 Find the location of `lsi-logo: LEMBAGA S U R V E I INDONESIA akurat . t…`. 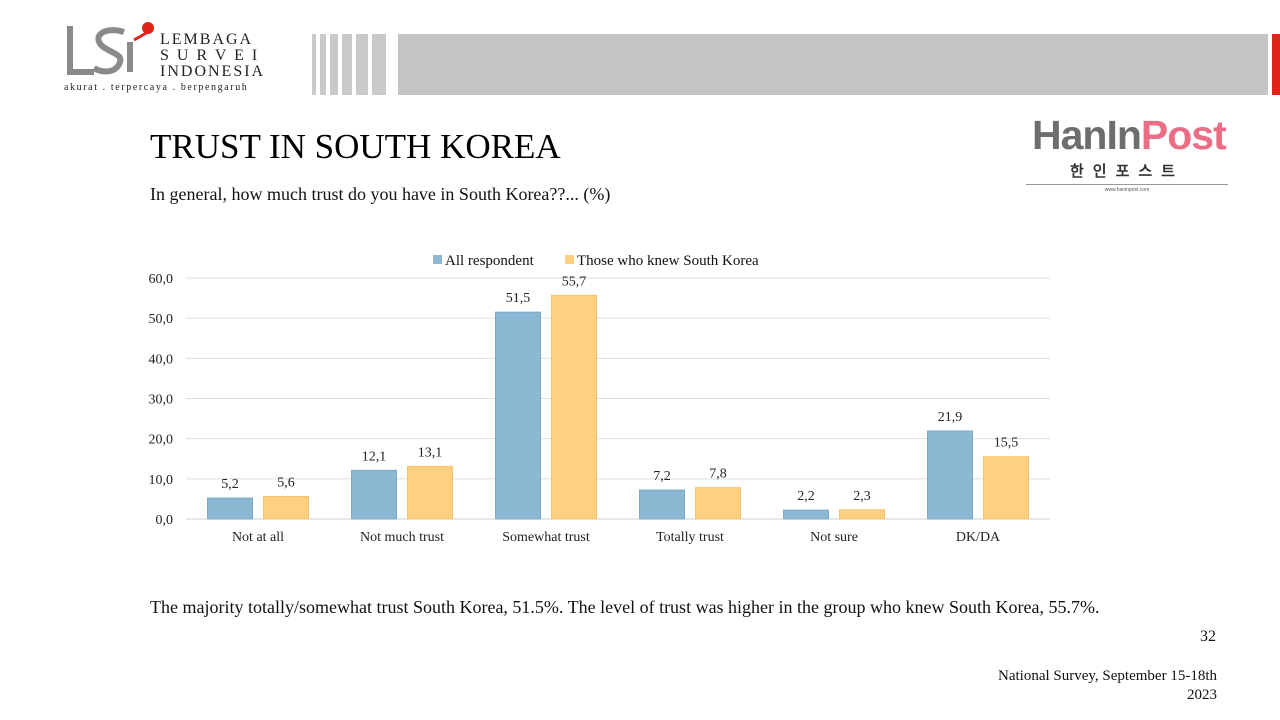

lsi-logo: LEMBAGA S U R V E I INDONESIA akurat . t… is located at coordinates (171, 59).